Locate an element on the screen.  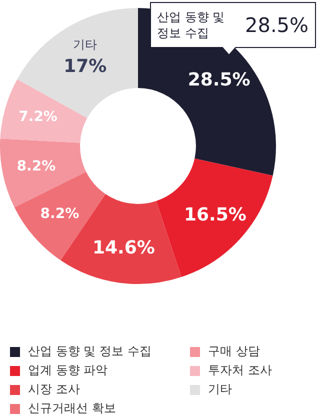
data-label: 14.6% is located at coordinates (123, 248).